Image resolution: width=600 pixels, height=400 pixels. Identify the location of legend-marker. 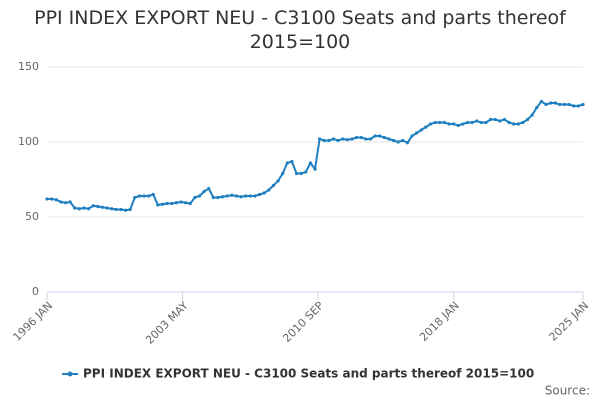
(70, 374).